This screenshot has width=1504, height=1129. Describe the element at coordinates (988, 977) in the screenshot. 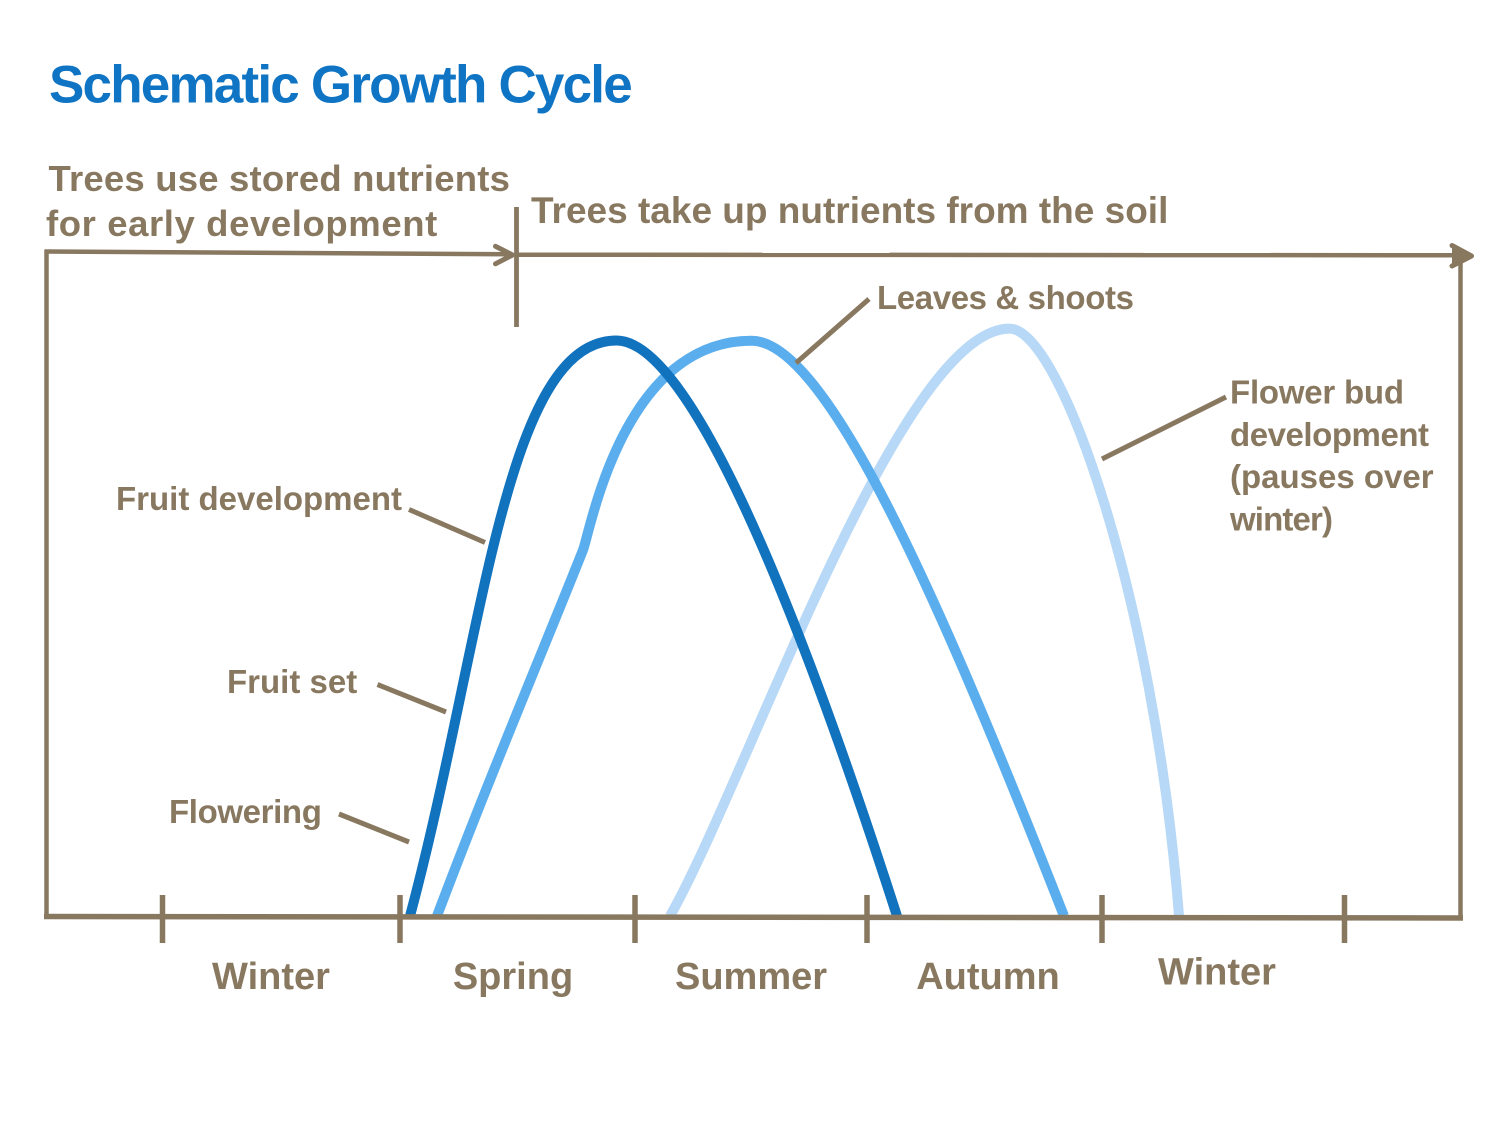

I see `svg-text: Autumn` at that location.